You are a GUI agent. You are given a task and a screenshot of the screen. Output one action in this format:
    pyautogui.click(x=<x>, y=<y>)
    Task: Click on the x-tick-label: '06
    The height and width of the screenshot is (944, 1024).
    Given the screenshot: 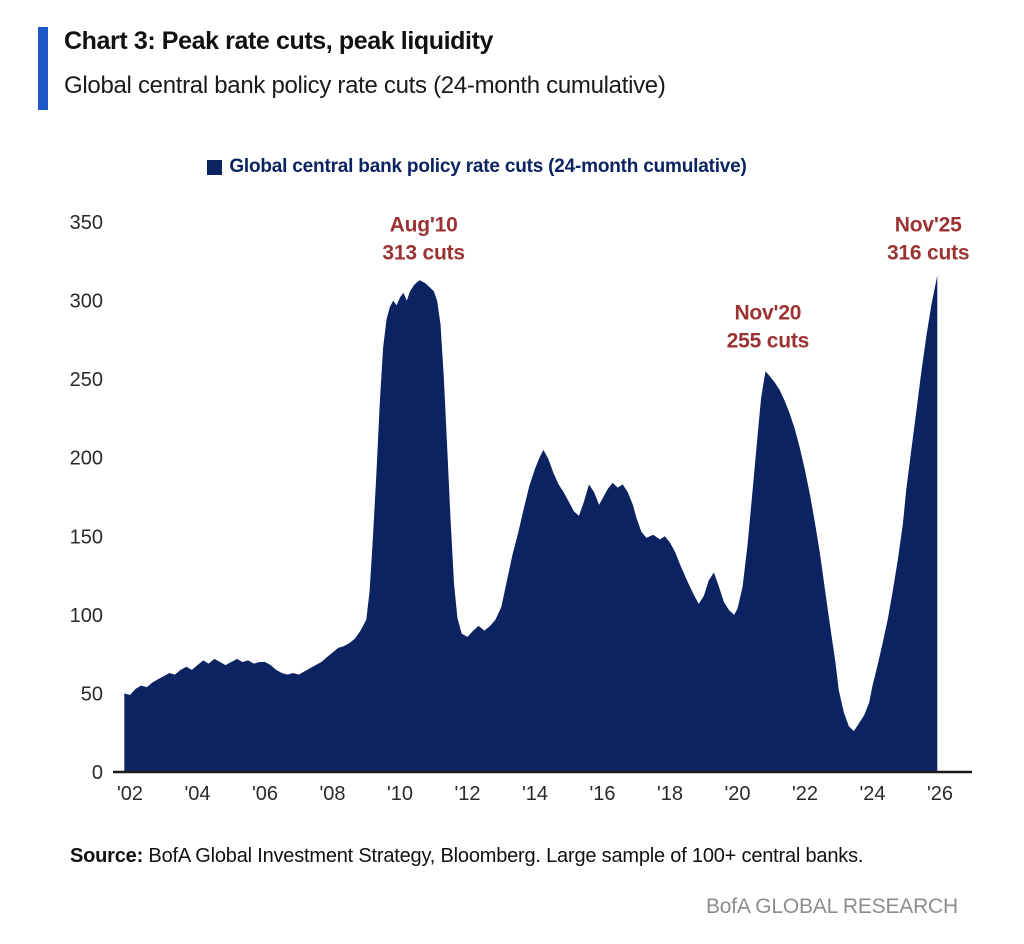 What is the action you would take?
    pyautogui.click(x=265, y=794)
    